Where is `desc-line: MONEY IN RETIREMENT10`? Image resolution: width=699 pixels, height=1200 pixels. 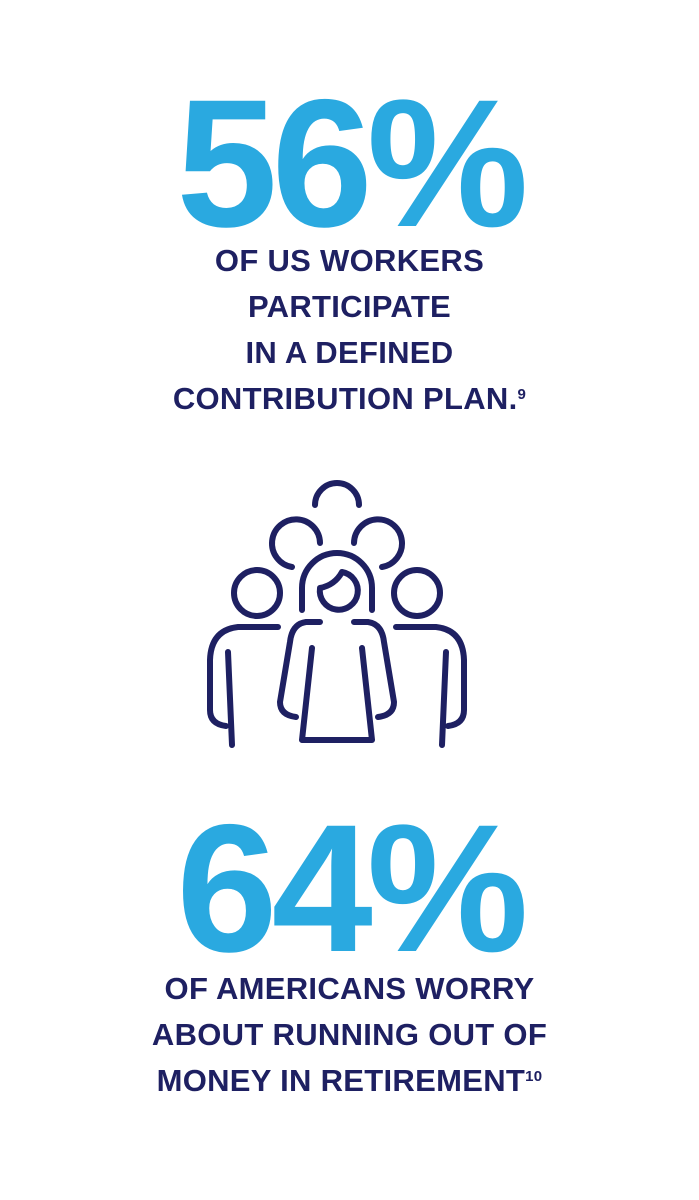
desc-line: MONEY IN RETIREMENT10 is located at coordinates (349, 1081).